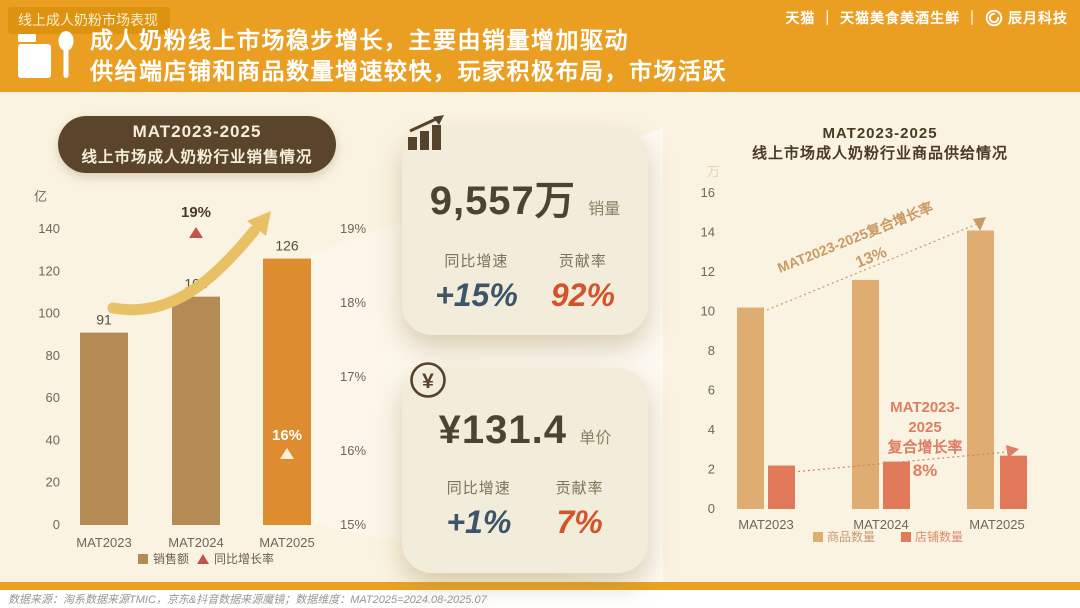  What do you see at coordinates (353, 524) in the screenshot?
I see `svg-text: 15%` at bounding box center [353, 524].